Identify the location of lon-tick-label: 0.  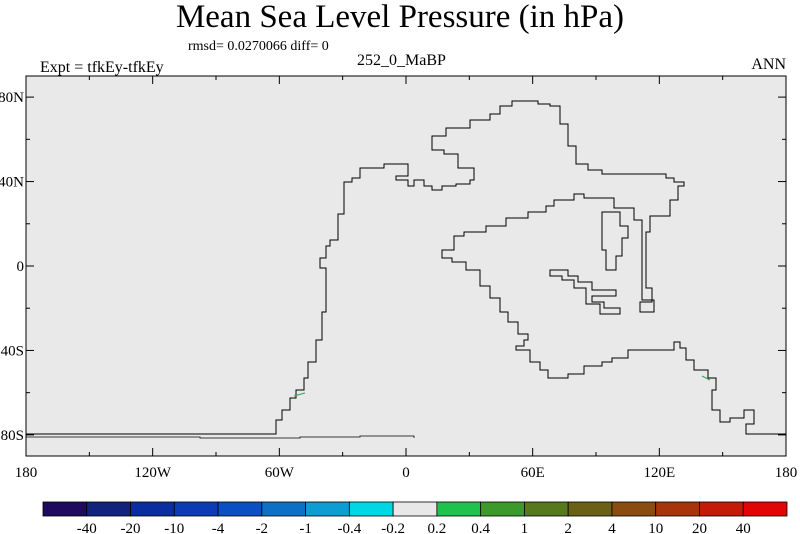
(406, 473).